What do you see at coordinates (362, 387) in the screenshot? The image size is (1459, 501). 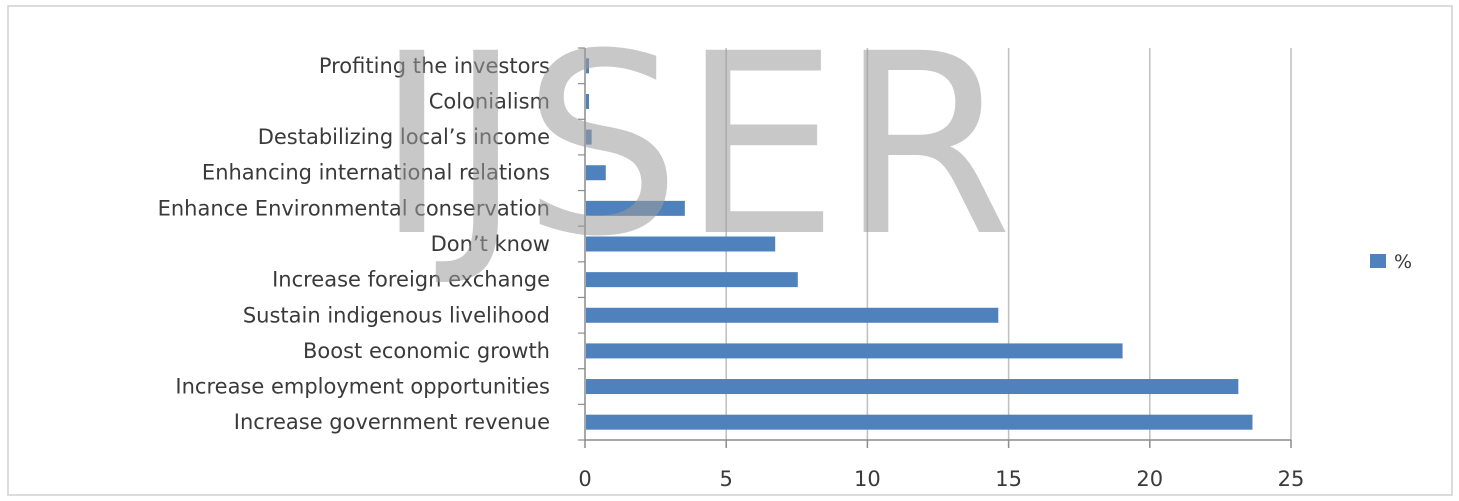 I see `category-label: Increase employment opportunities` at bounding box center [362, 387].